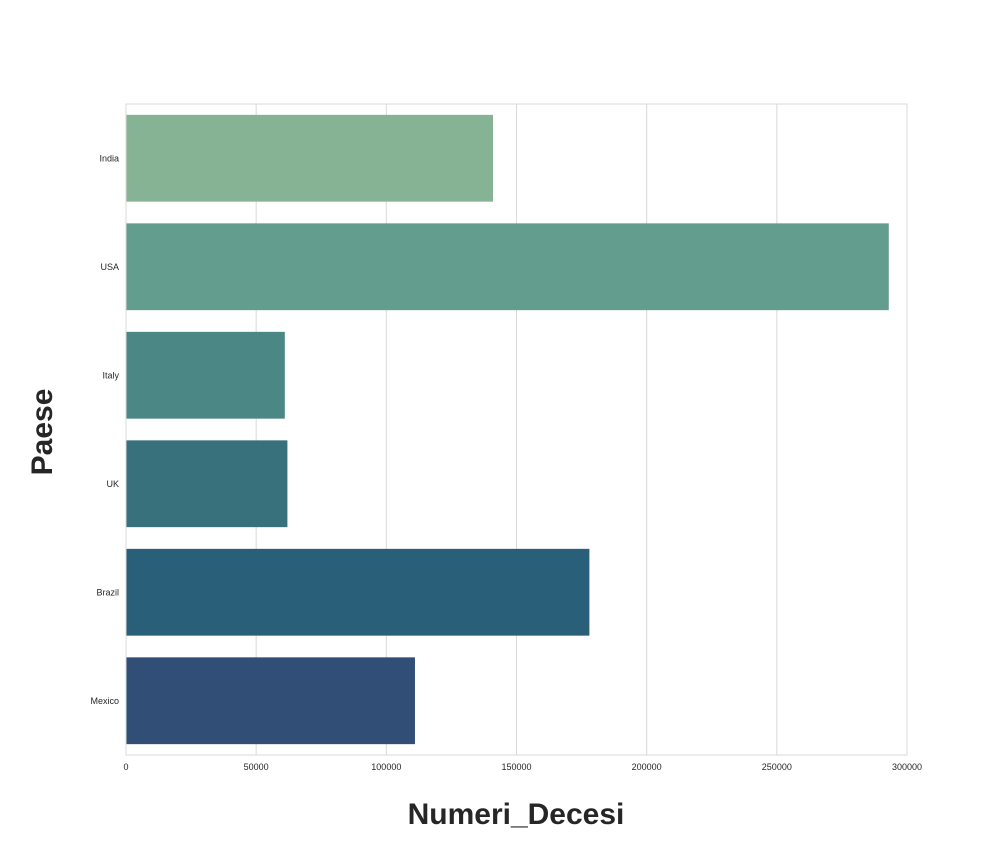 The image size is (1008, 864). Describe the element at coordinates (207, 484) in the screenshot. I see `bar-uk` at that location.